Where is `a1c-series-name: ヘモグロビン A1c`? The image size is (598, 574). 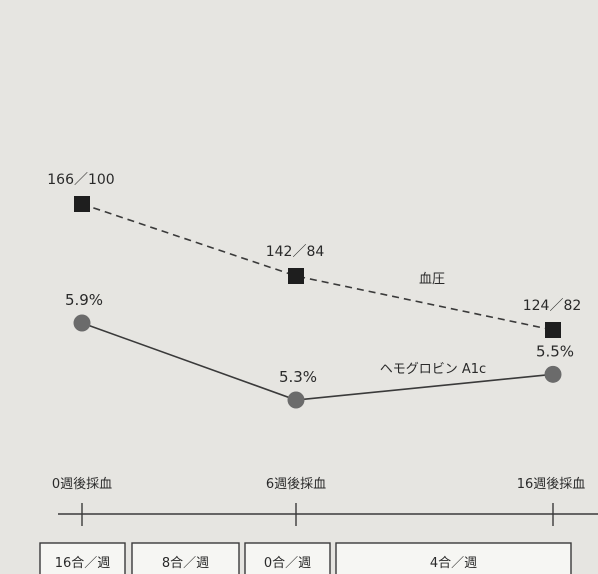
a1c-series-name: ヘモグロビン A1c is located at coordinates (433, 369).